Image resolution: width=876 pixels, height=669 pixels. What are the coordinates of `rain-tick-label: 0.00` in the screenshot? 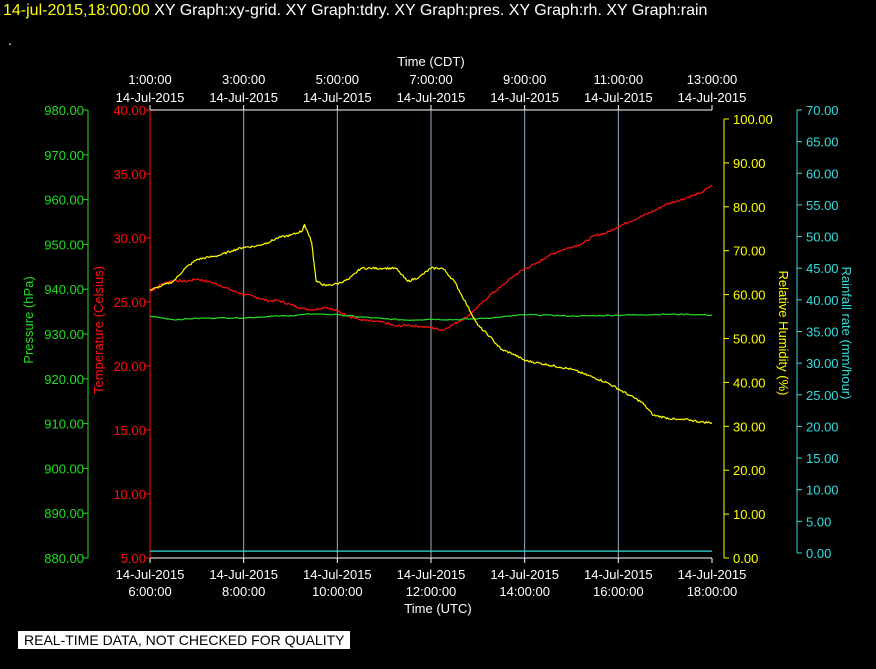 It's located at (818, 553).